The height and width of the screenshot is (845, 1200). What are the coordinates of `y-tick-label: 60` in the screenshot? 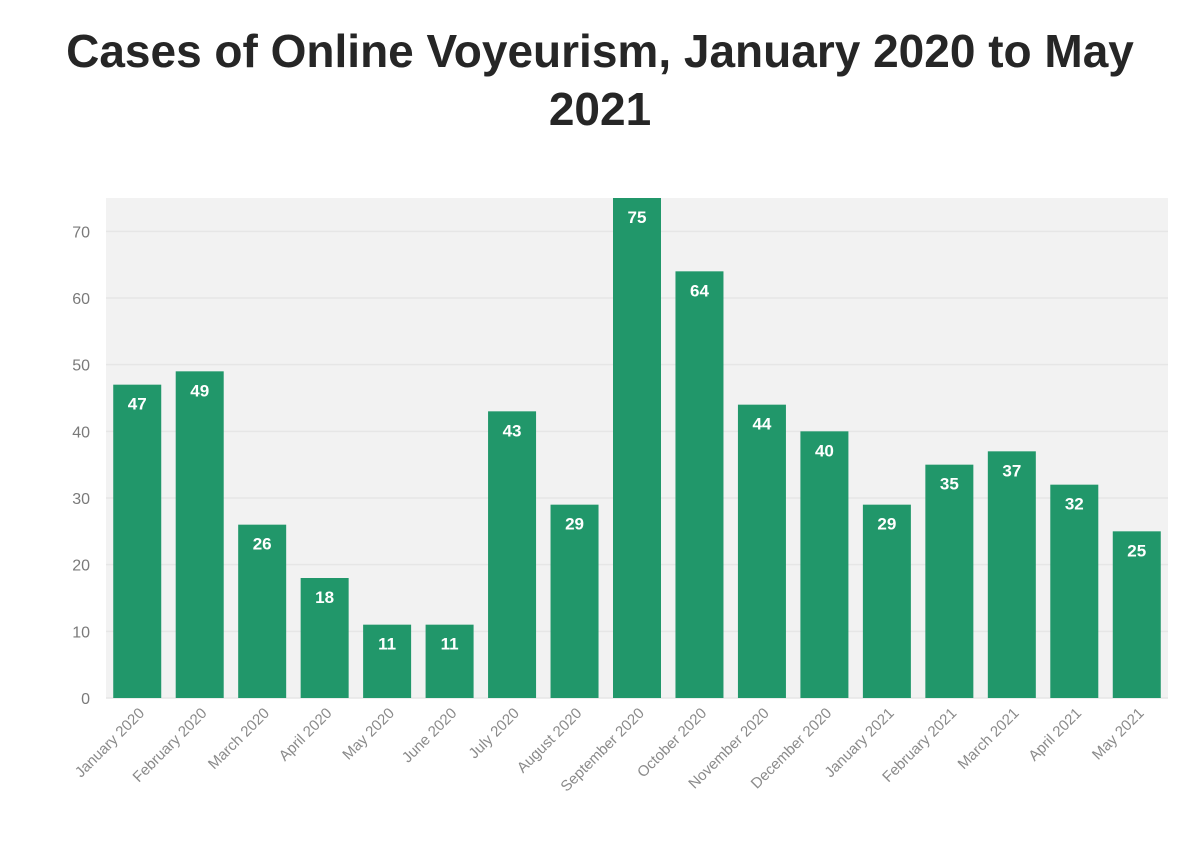 It's located at (81, 299).